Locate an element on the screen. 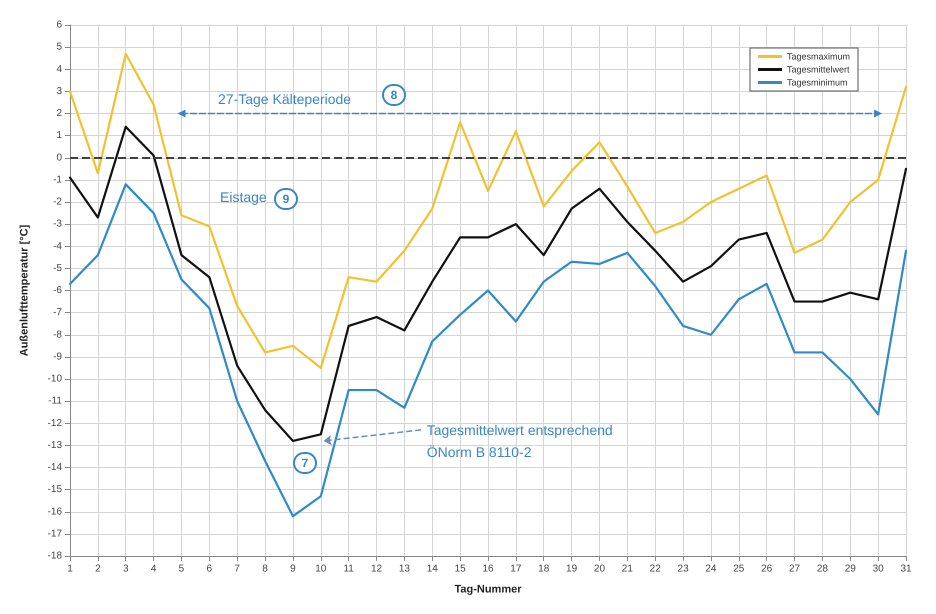  x-tick-label: 24 is located at coordinates (711, 569).